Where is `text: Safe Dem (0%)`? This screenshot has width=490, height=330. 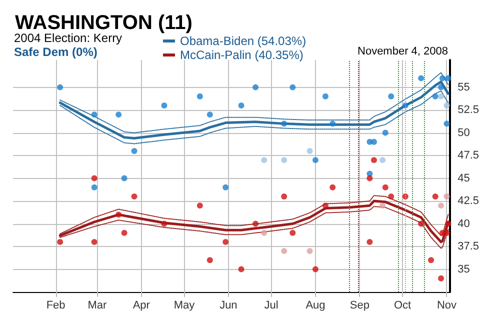
text: Safe Dem (0%) is located at coordinates (56, 52).